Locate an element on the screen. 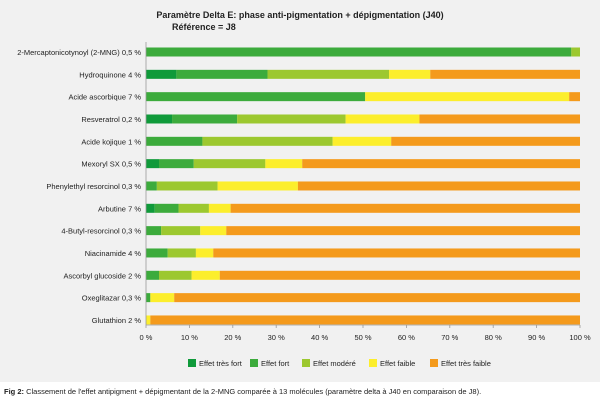 The width and height of the screenshot is (600, 400). legend-label: Effet modéré is located at coordinates (334, 363).